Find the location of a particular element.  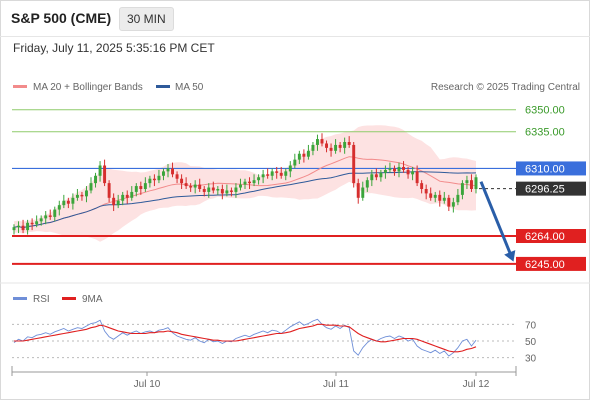

ma50-legend-swatch is located at coordinates (163, 86).